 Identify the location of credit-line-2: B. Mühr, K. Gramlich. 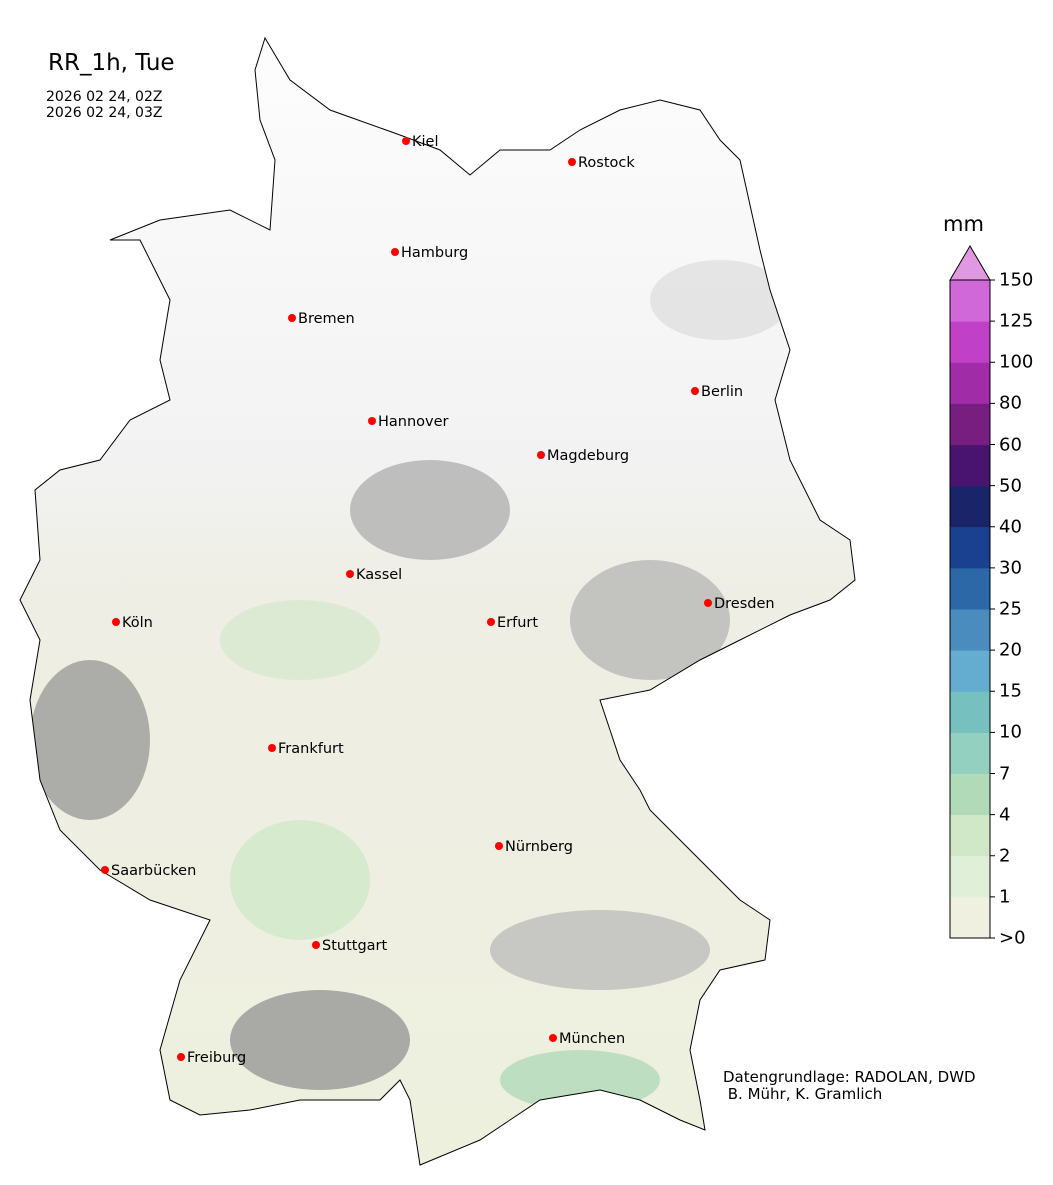
(803, 1094).